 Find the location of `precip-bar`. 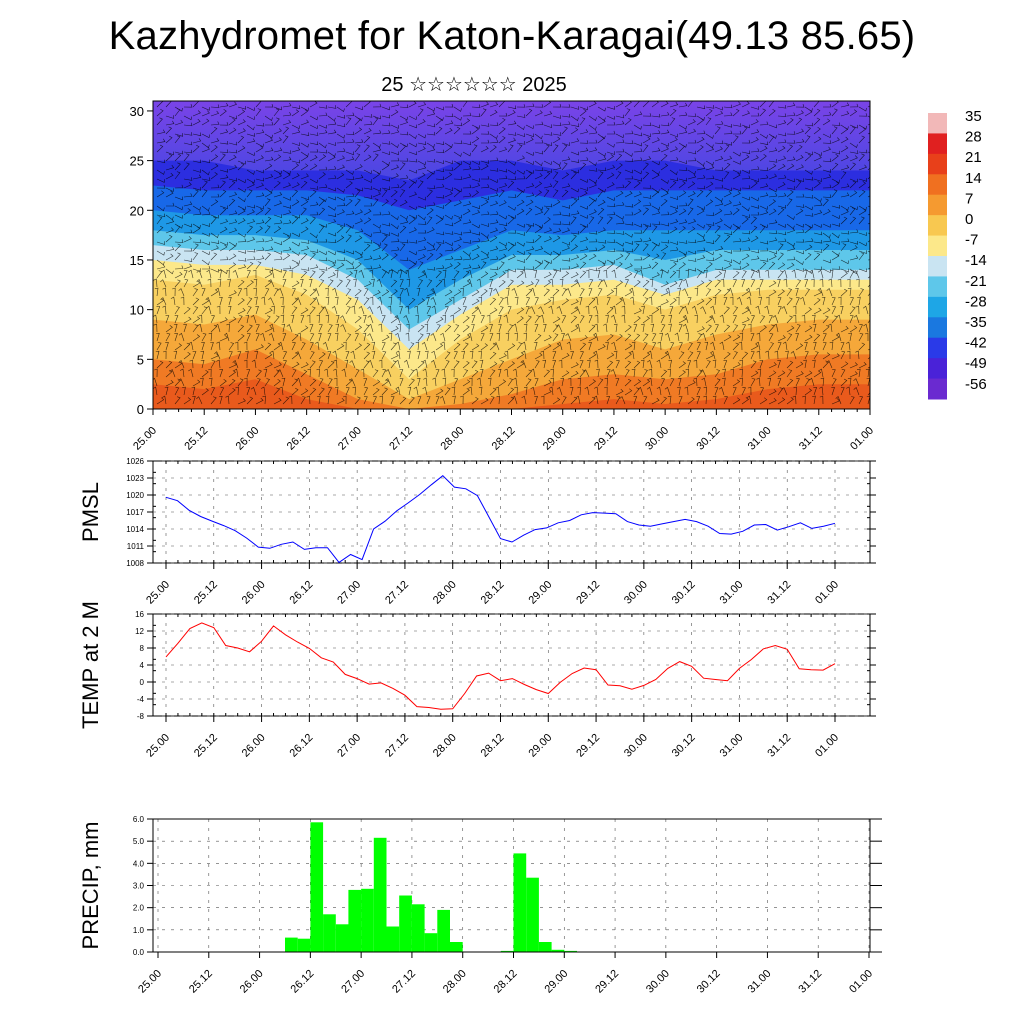

precip-bar is located at coordinates (570, 951).